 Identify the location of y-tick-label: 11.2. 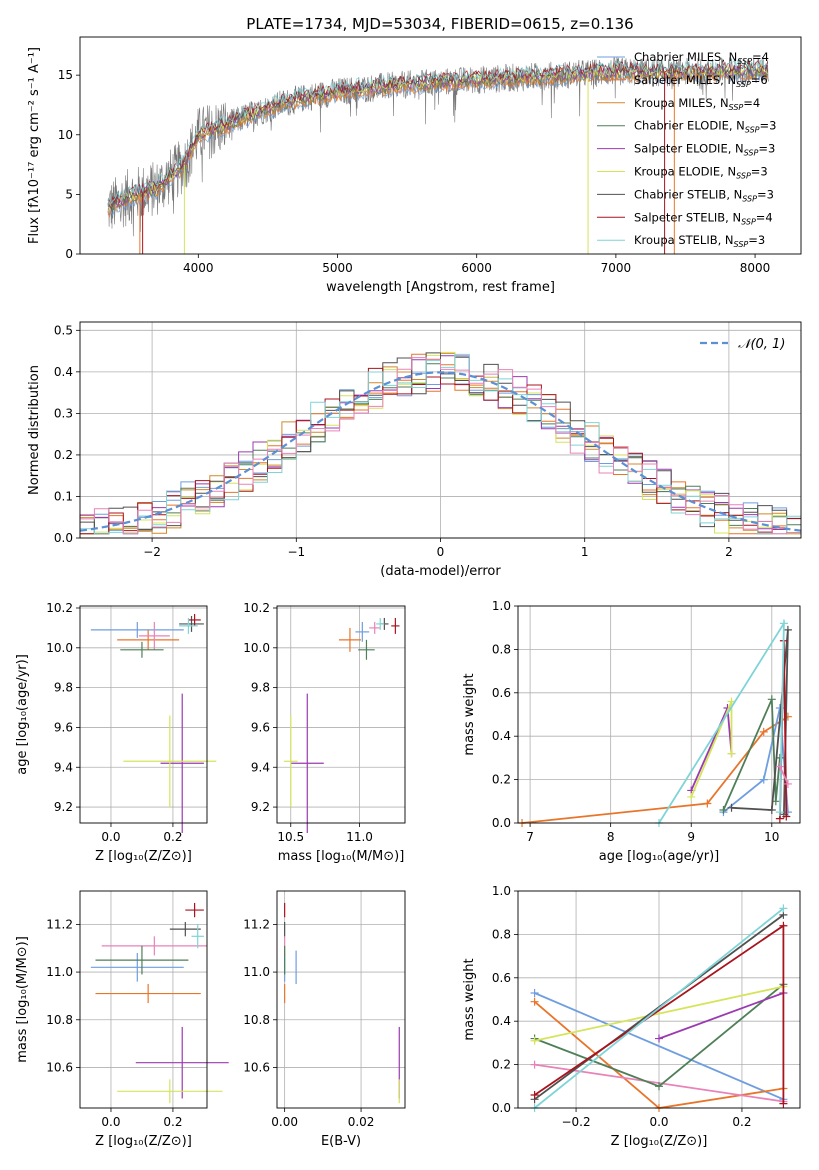
(59, 924).